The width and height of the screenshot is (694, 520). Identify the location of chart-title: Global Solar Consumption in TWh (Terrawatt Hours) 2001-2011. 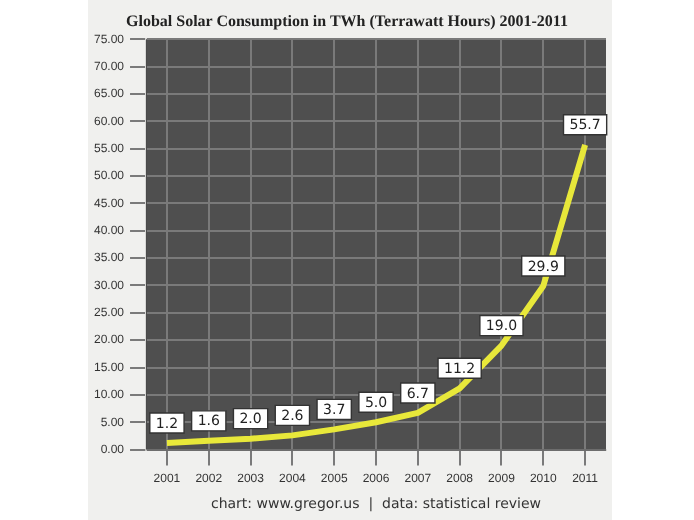
(347, 20).